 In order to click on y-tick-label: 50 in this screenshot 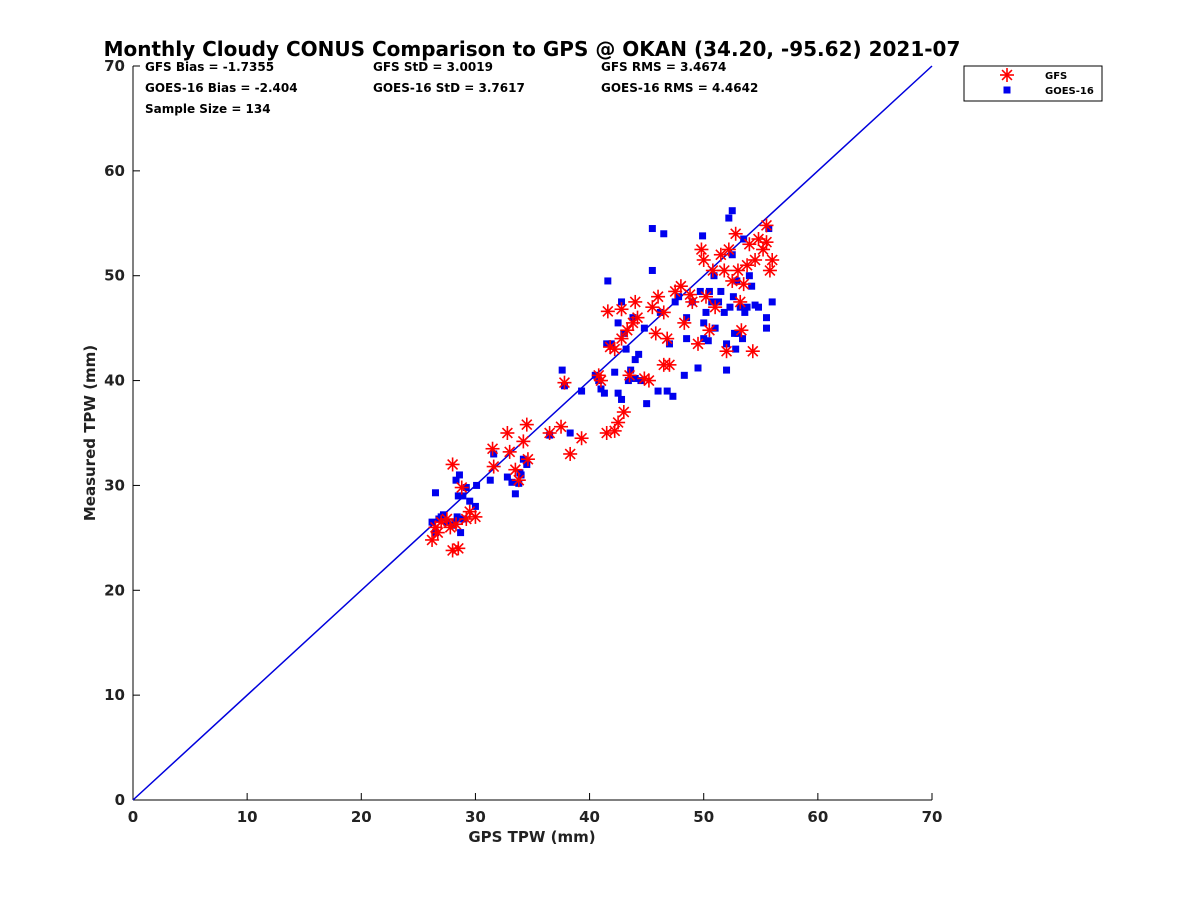, I will do `click(114, 276)`.